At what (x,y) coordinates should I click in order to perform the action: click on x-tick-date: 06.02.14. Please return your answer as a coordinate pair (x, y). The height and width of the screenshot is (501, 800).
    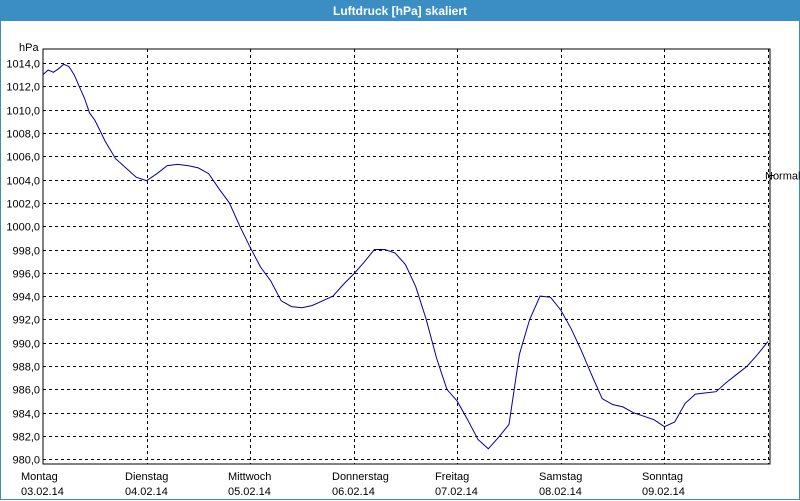
    Looking at the image, I should click on (353, 492).